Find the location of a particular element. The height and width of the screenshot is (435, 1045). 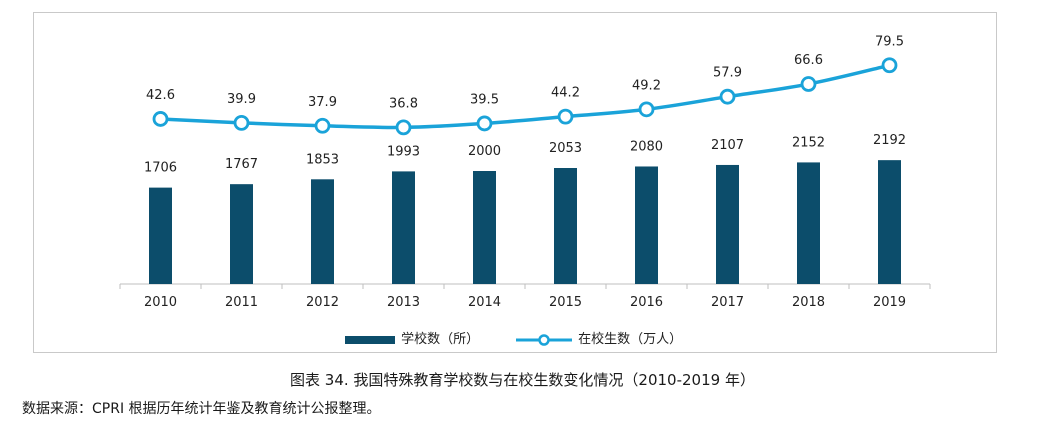

line-point-2013 is located at coordinates (403, 127).